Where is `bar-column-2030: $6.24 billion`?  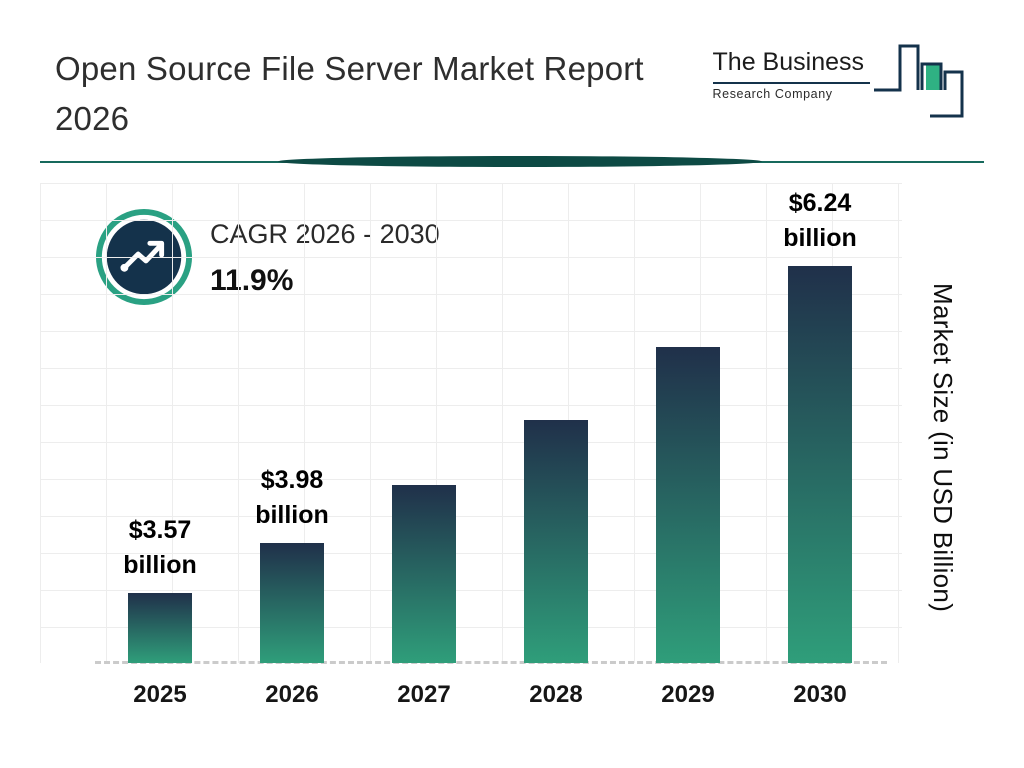 bar-column-2030: $6.24 billion is located at coordinates (820, 424).